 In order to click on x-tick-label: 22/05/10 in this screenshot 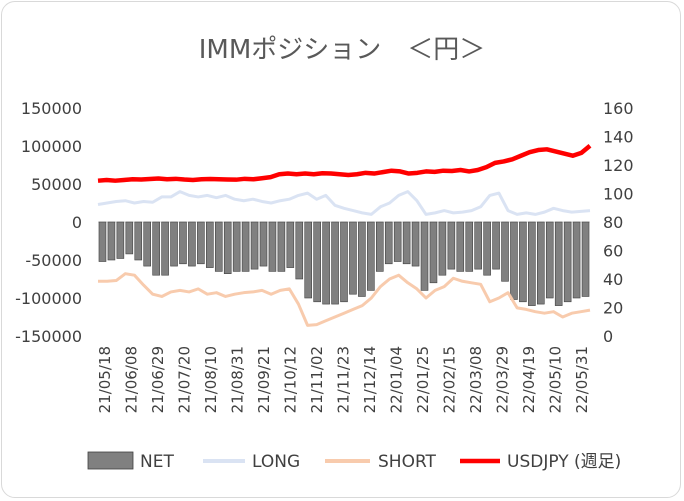, I will do `click(556, 379)`.